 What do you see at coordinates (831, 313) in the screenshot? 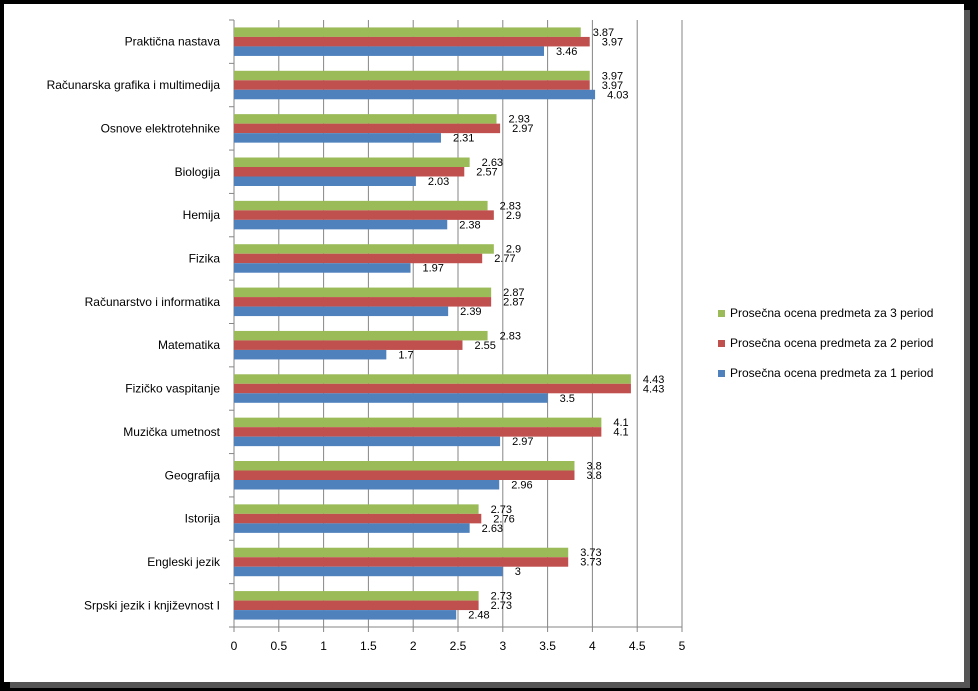
I see `legend-label: Prosečna ocena predmeta za 3 period` at bounding box center [831, 313].